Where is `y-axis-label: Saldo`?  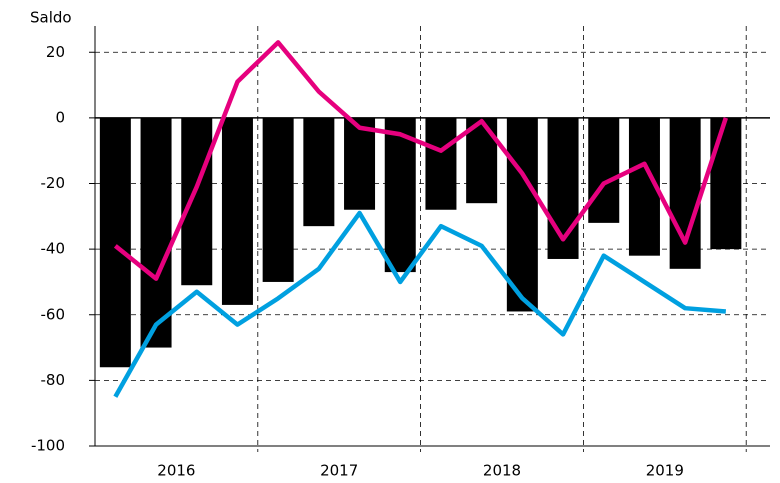 y-axis-label: Saldo is located at coordinates (51, 18).